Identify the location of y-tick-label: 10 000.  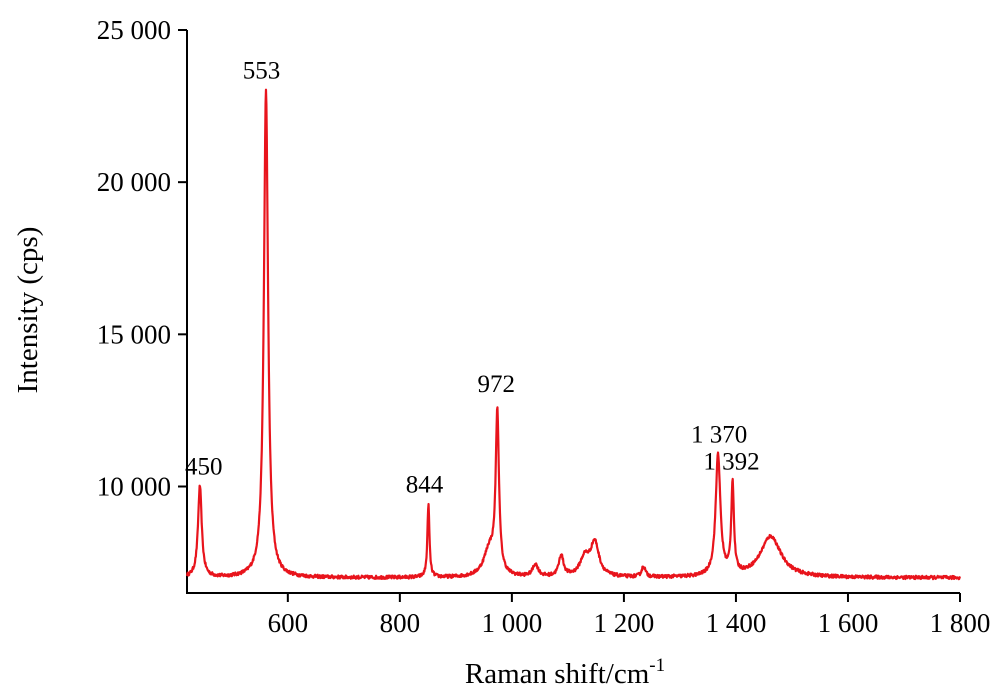
(134, 486).